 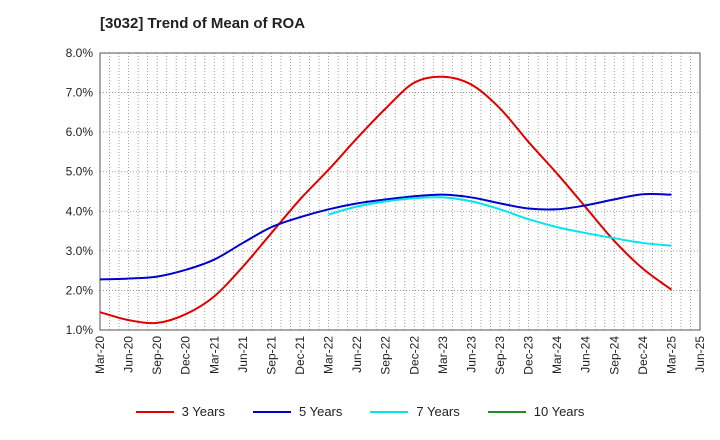 I want to click on chart-title: [3032] Trend of Mean of ROA, so click(x=203, y=23).